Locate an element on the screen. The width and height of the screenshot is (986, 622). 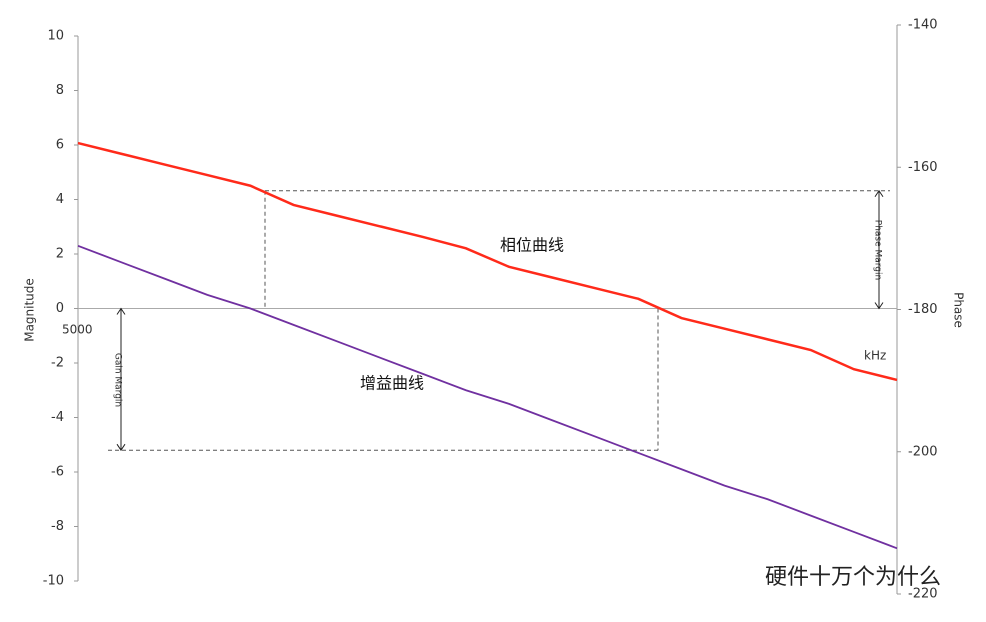
y-tick-label: -8 is located at coordinates (57, 526).